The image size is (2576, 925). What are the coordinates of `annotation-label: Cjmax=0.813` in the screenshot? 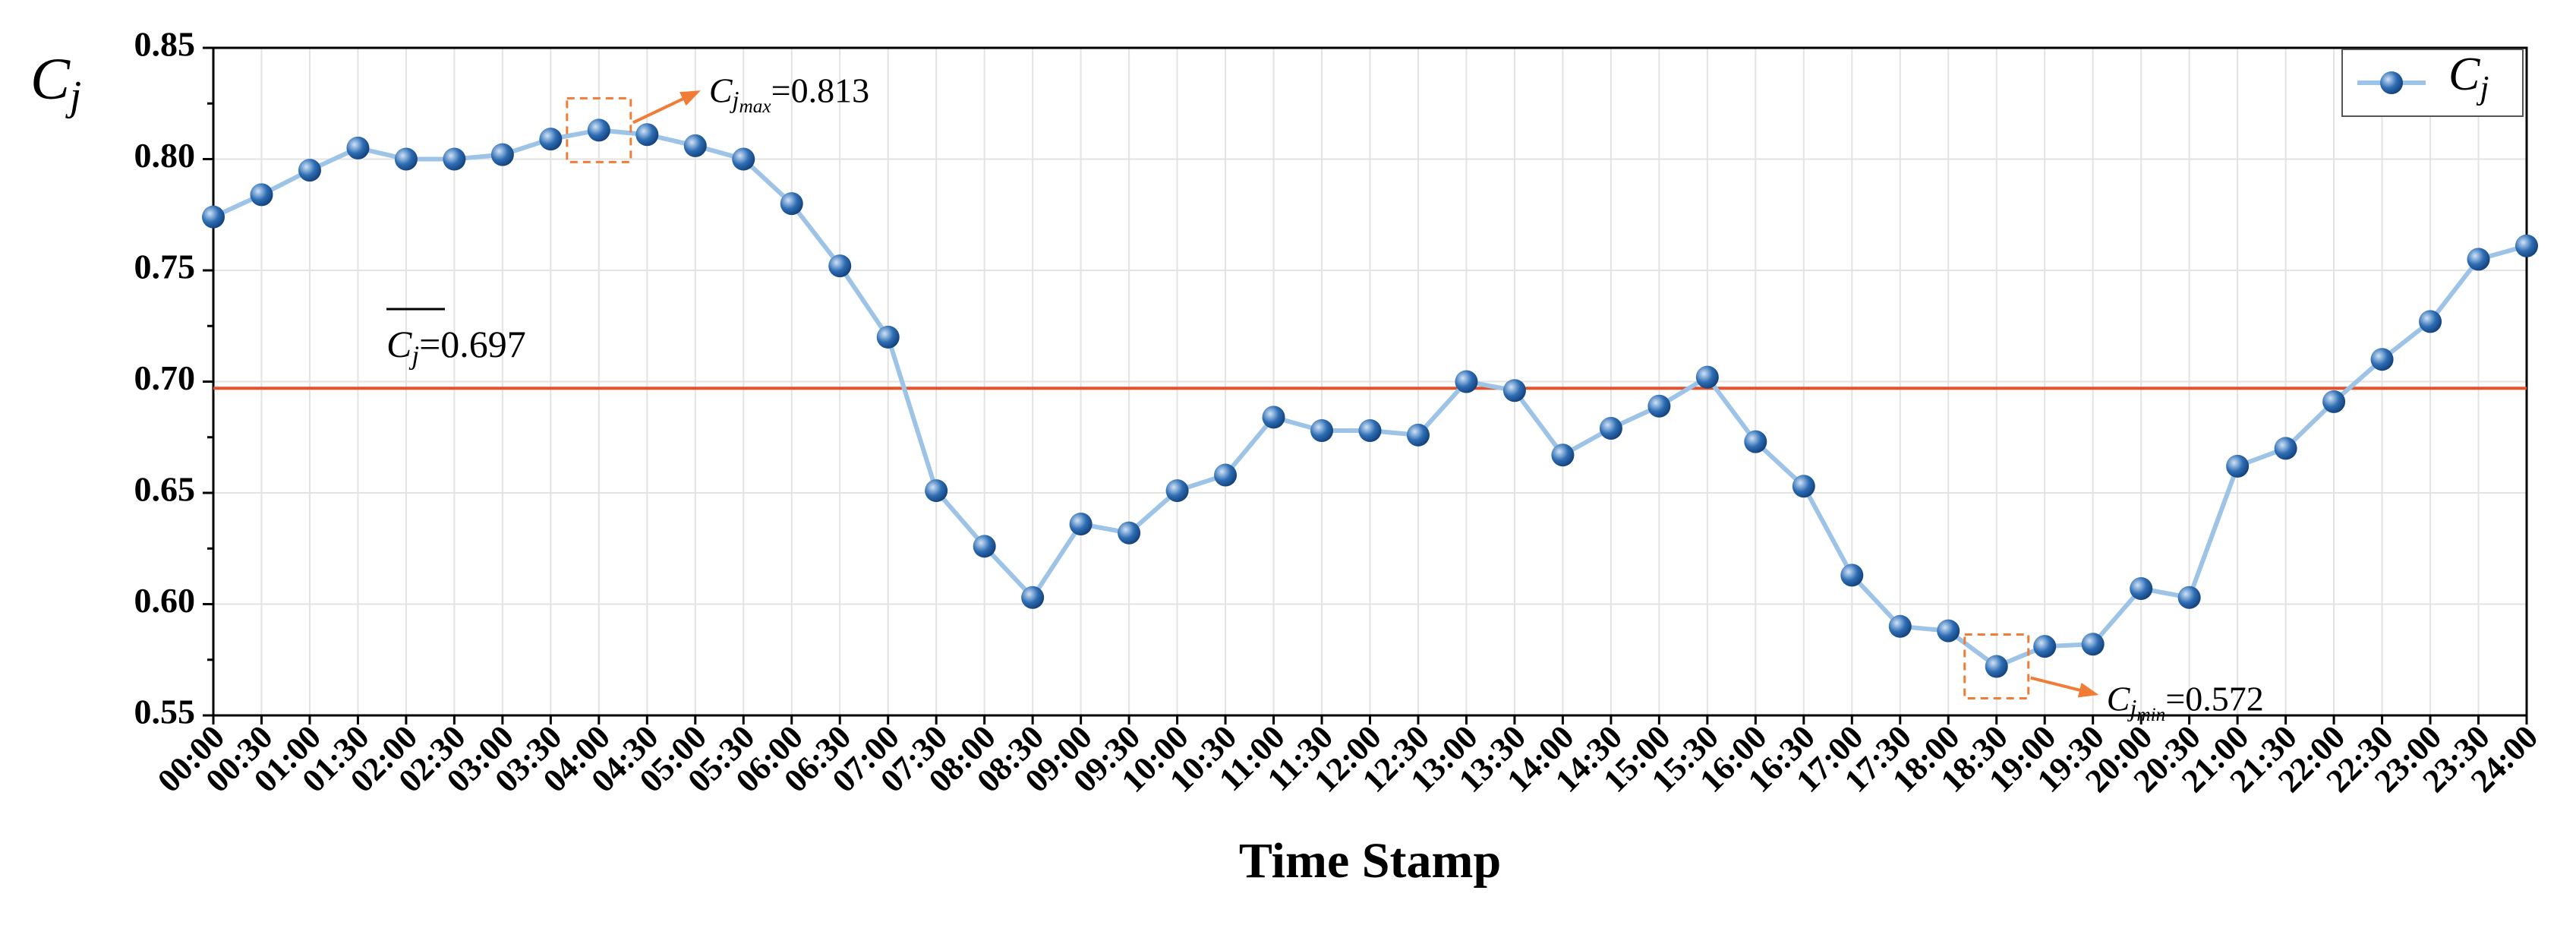 It's located at (789, 94).